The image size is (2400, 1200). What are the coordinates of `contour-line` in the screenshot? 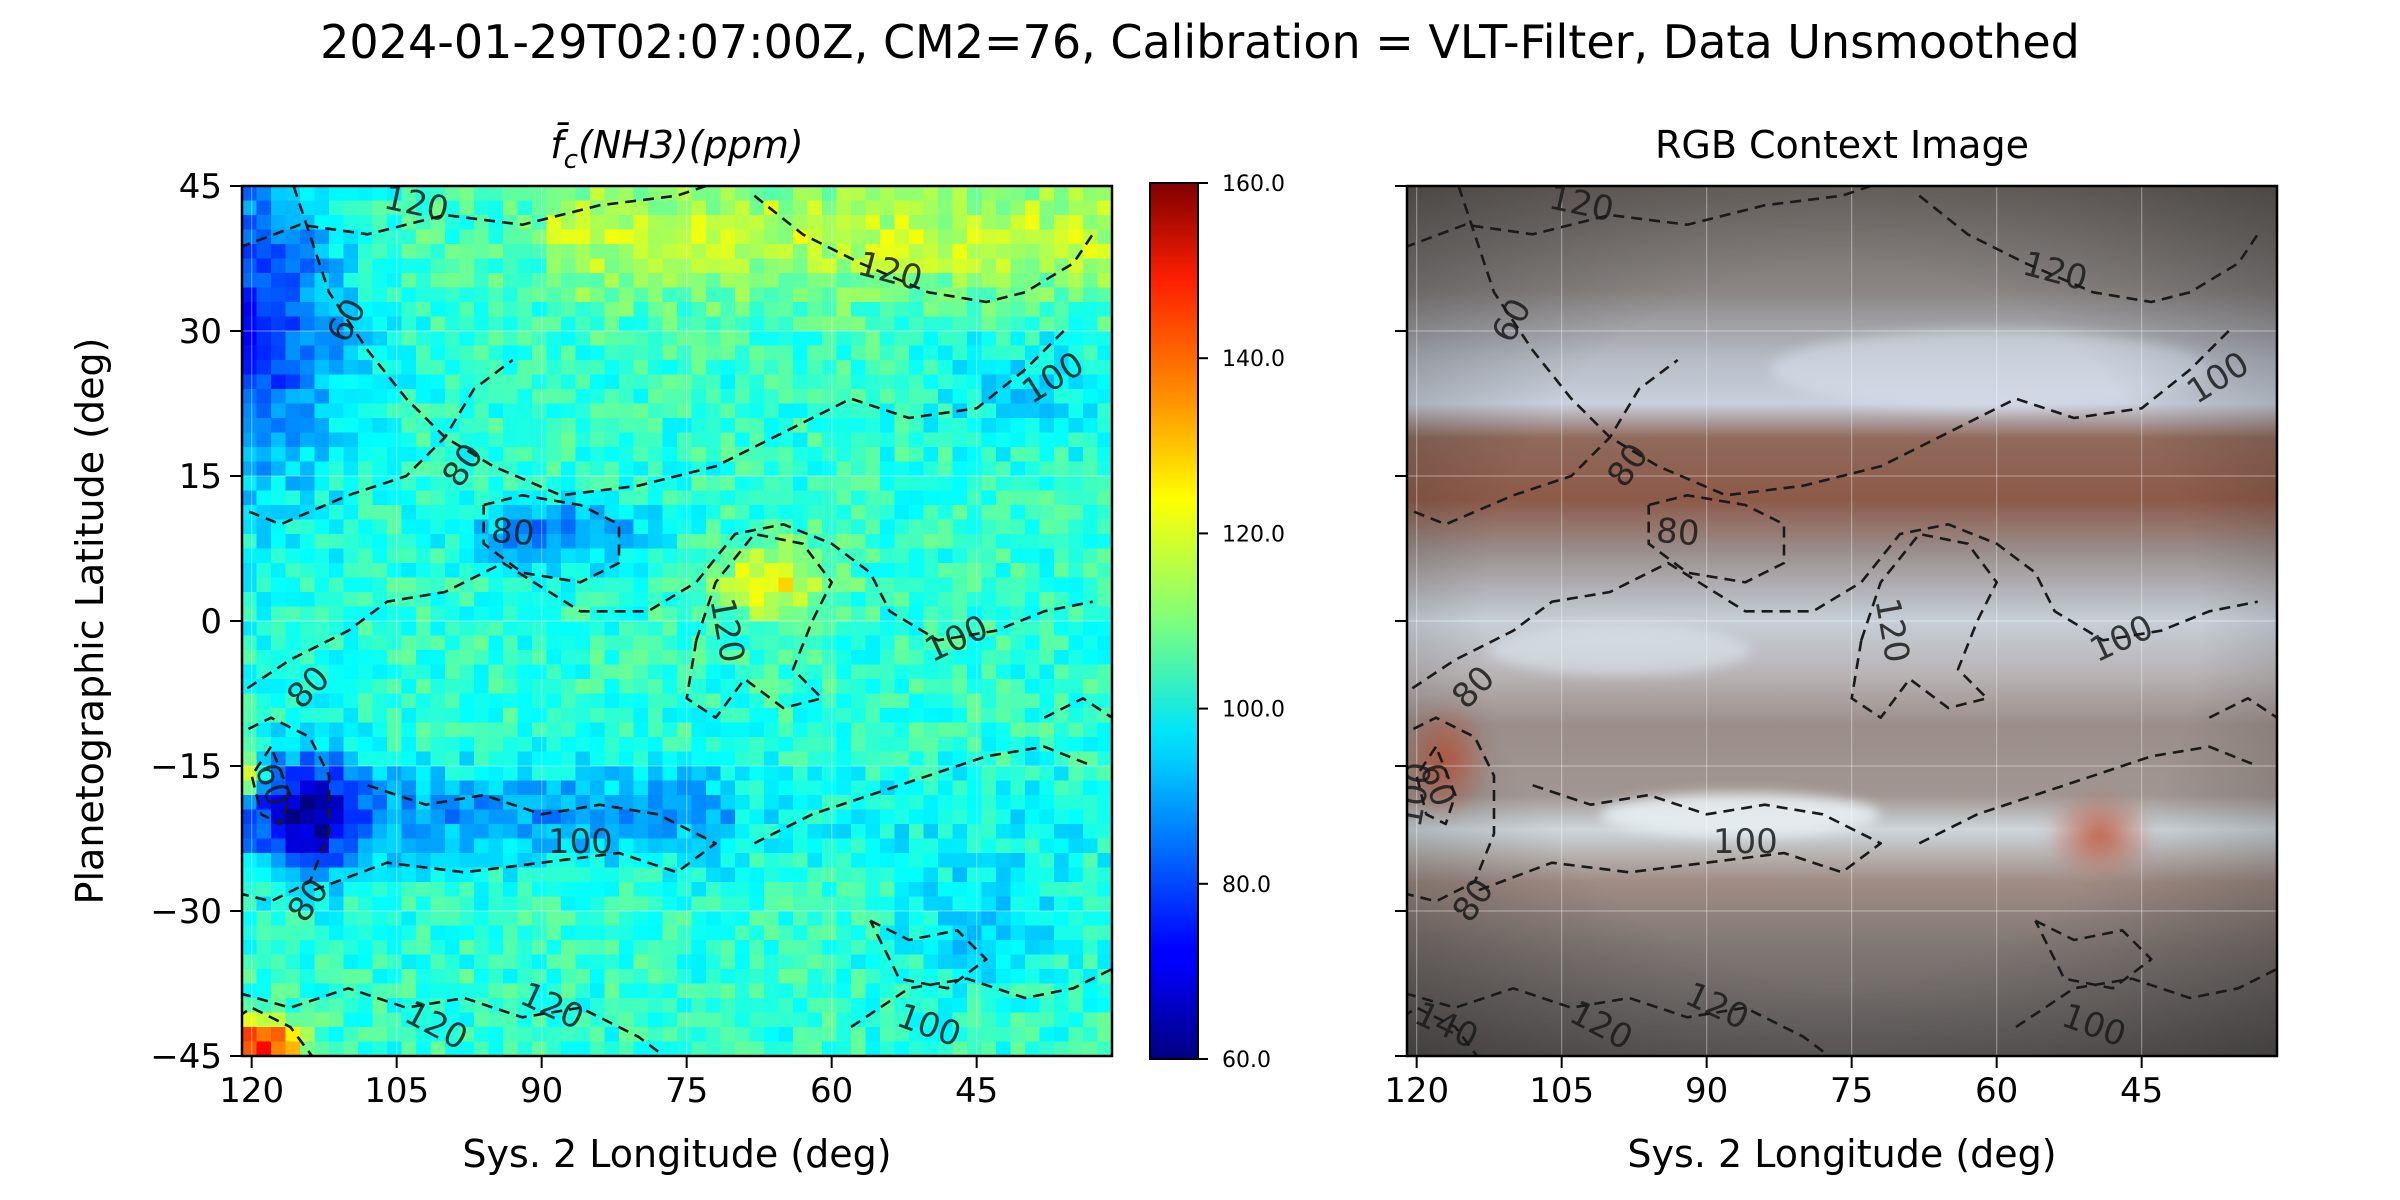 It's located at (2146, 998).